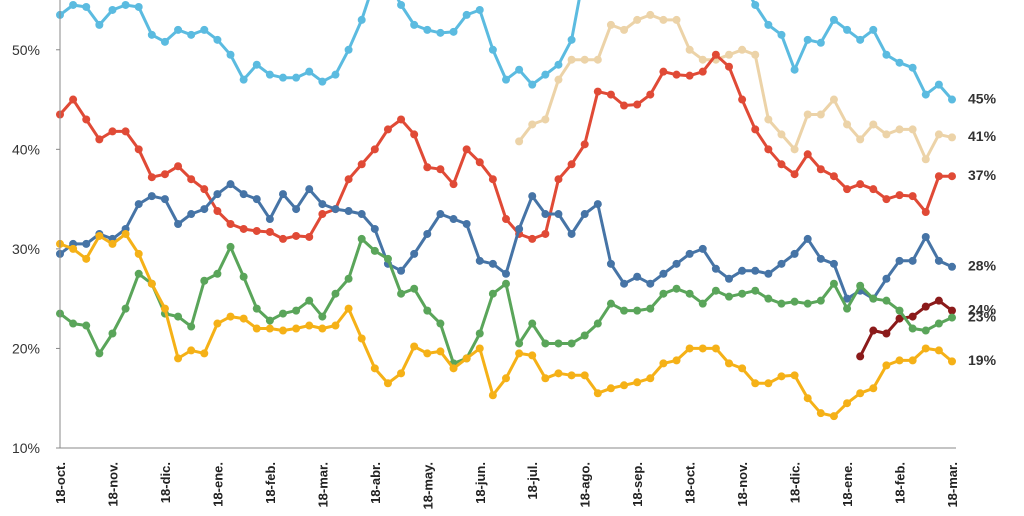 This screenshot has height=516, width=1024. Describe the element at coordinates (735, 87) in the screenshot. I see `series-line` at that location.